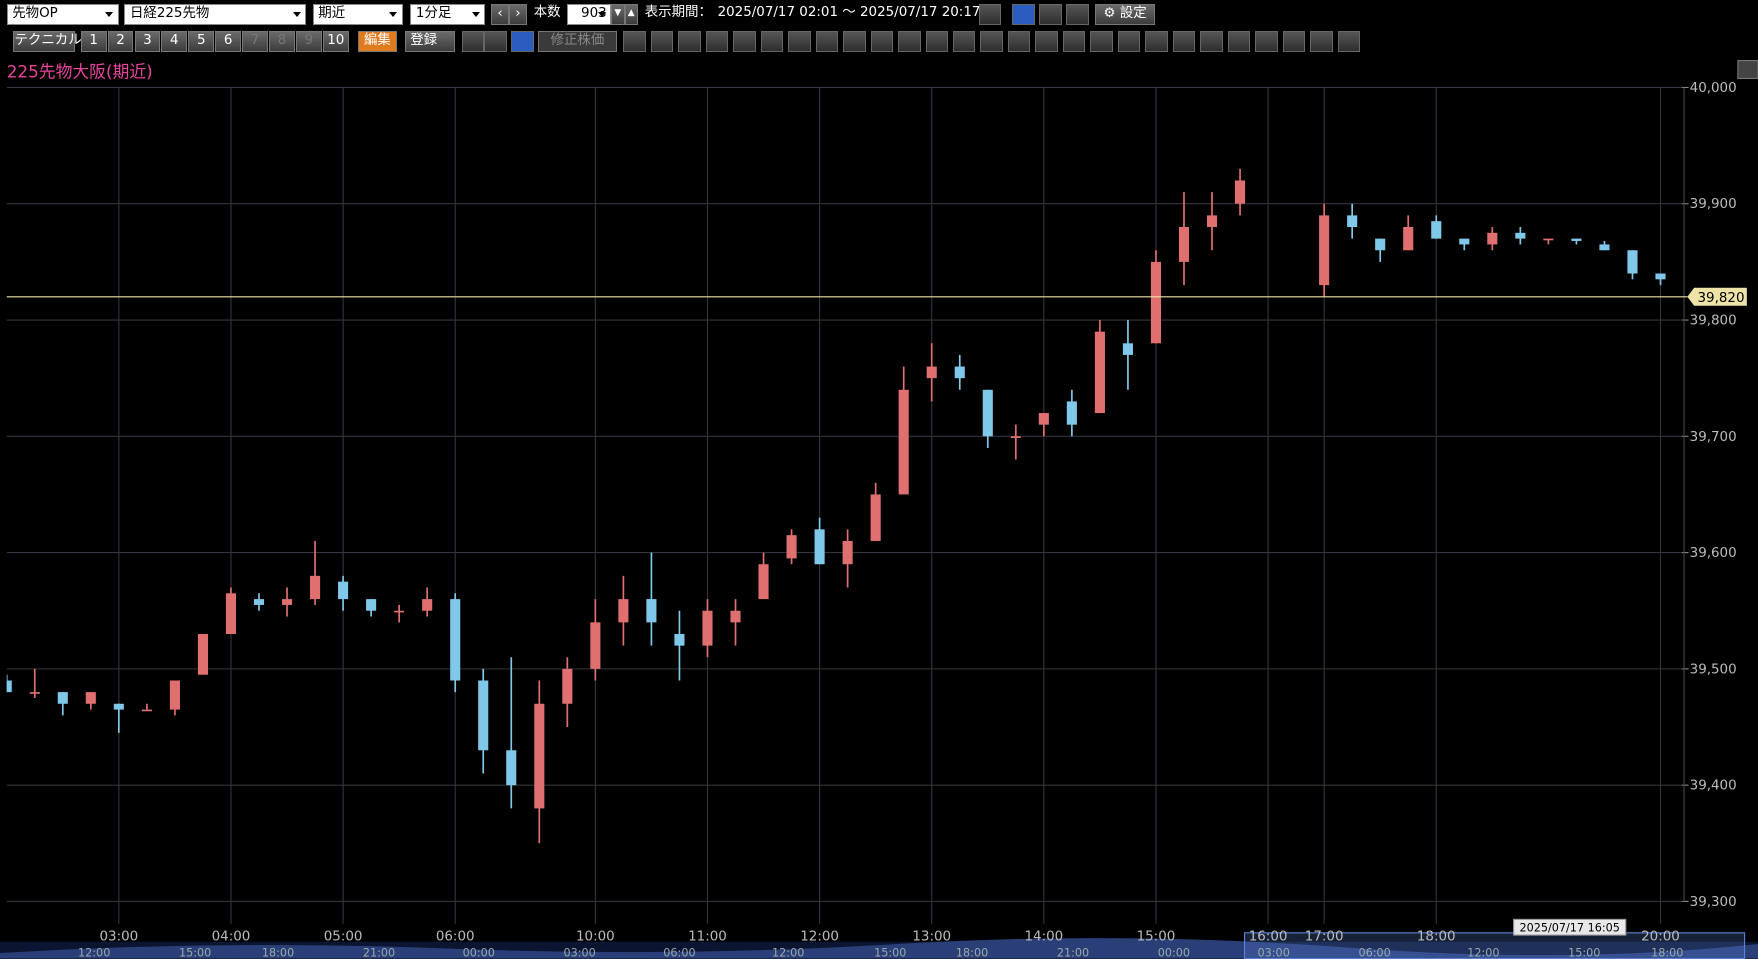  I want to click on x-tick-label: 11:00, so click(707, 937).